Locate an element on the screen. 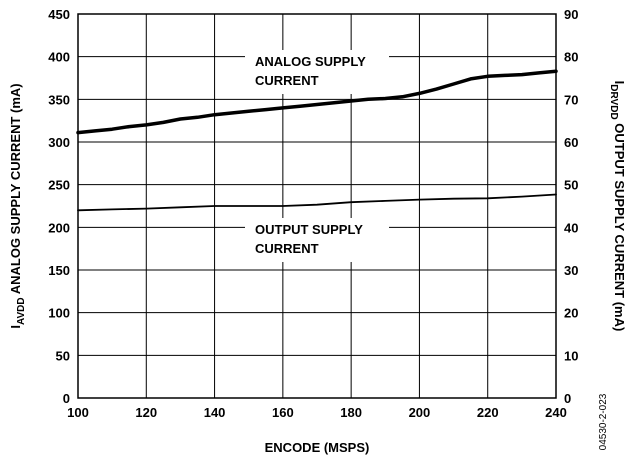 The image size is (625, 462). y-right-tick-label: 0 is located at coordinates (567, 398).